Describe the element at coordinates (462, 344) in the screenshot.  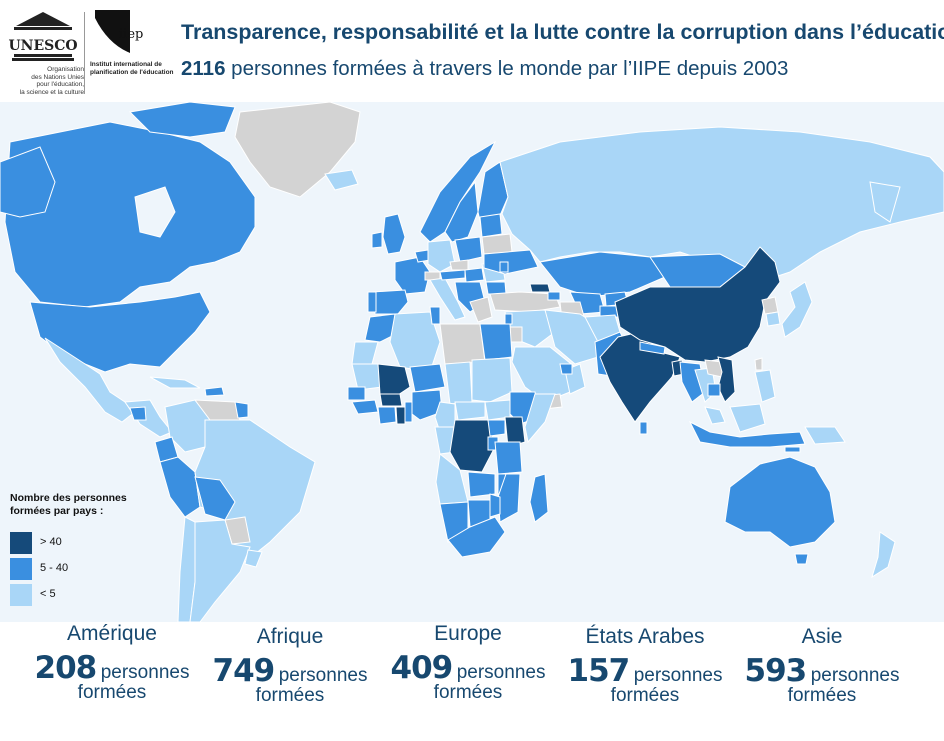
I see `country-libya` at that location.